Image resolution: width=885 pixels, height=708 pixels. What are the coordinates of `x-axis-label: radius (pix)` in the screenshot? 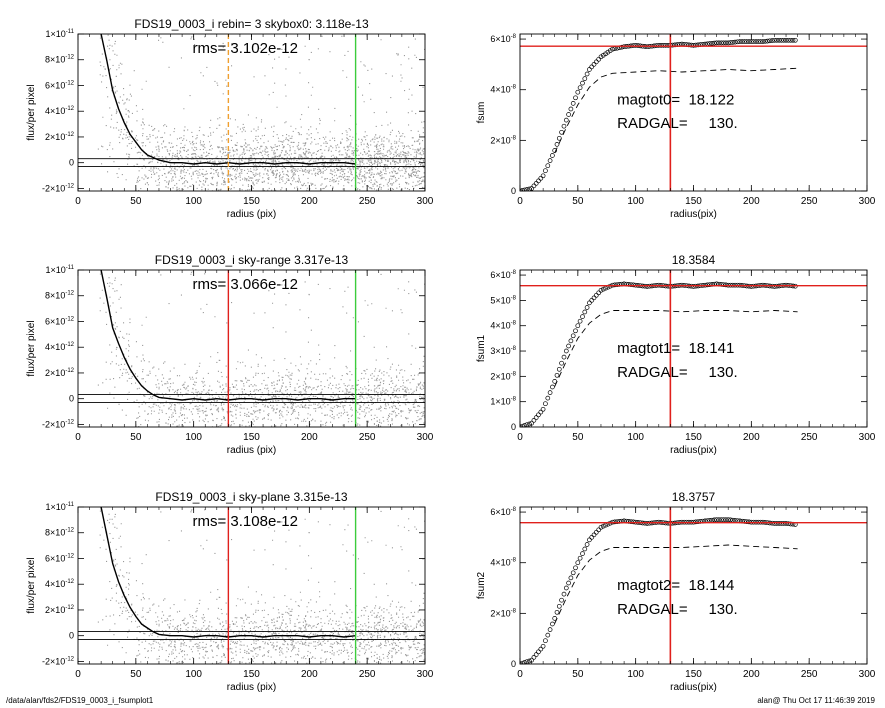 It's located at (251, 687).